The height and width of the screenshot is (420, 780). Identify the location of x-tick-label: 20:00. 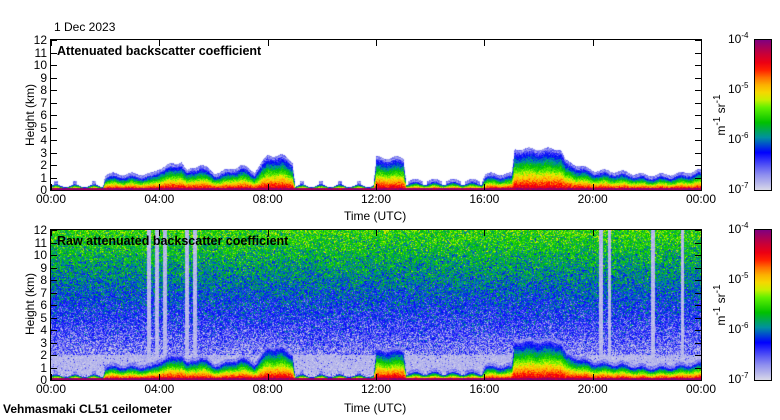
(592, 199).